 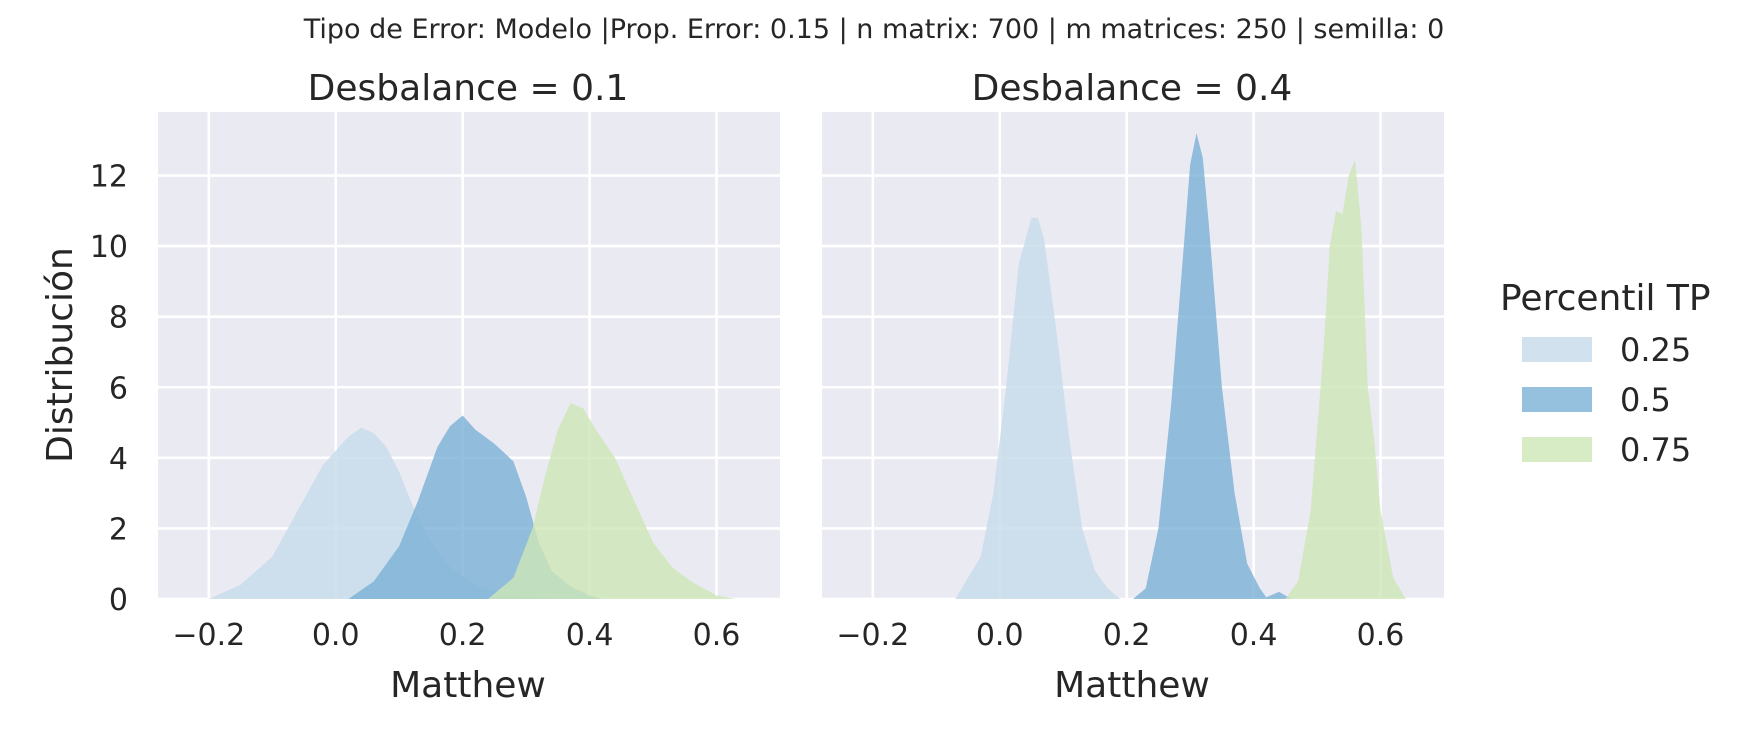 What do you see at coordinates (1132, 685) in the screenshot?
I see `panel-2-x-axis-label: Matthew` at bounding box center [1132, 685].